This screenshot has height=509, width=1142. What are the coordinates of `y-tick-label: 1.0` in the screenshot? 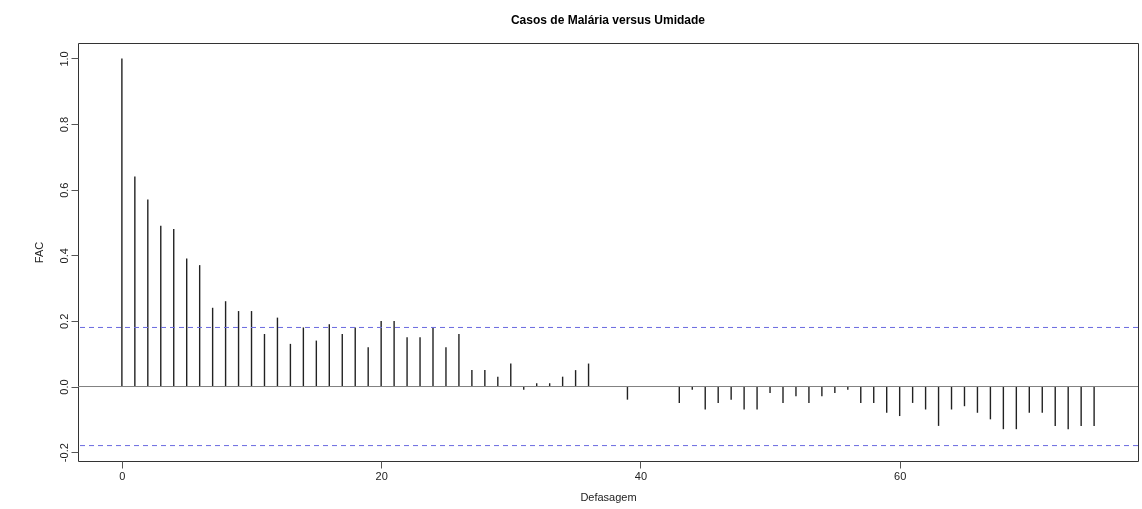 It's located at (63, 59).